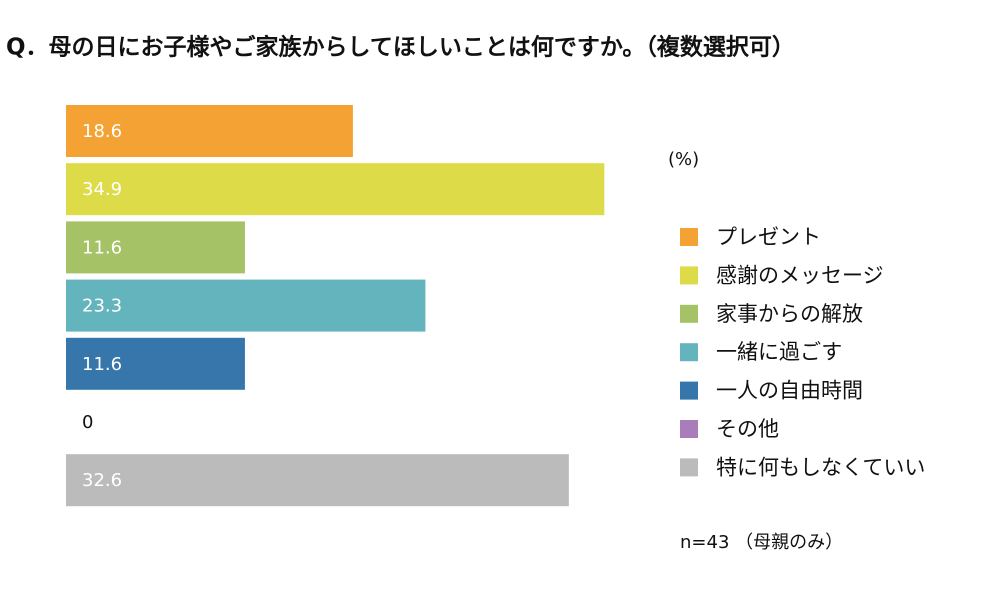  I want to click on legend-label: その他, so click(747, 429).